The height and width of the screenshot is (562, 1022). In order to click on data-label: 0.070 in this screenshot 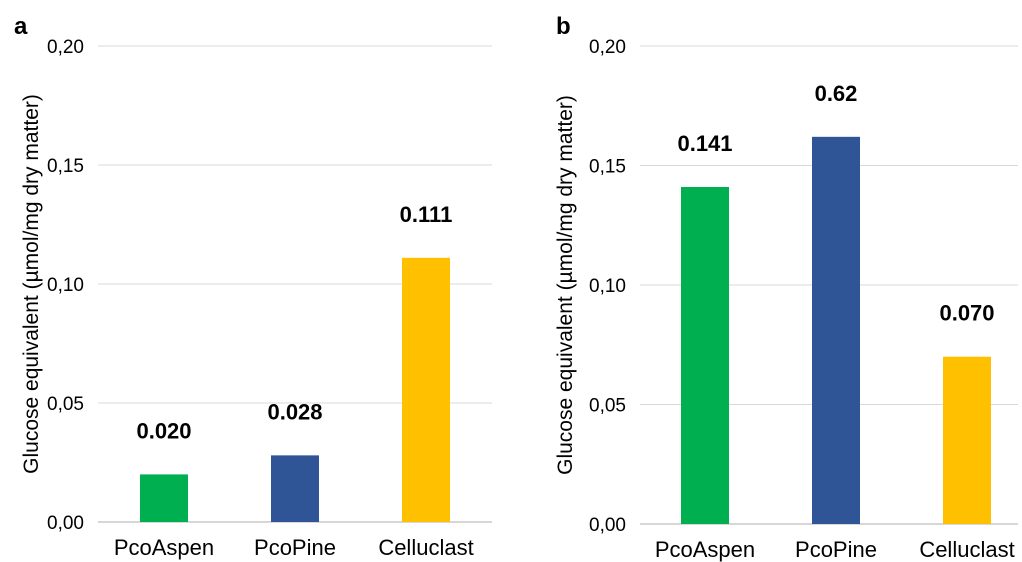, I will do `click(966, 313)`.